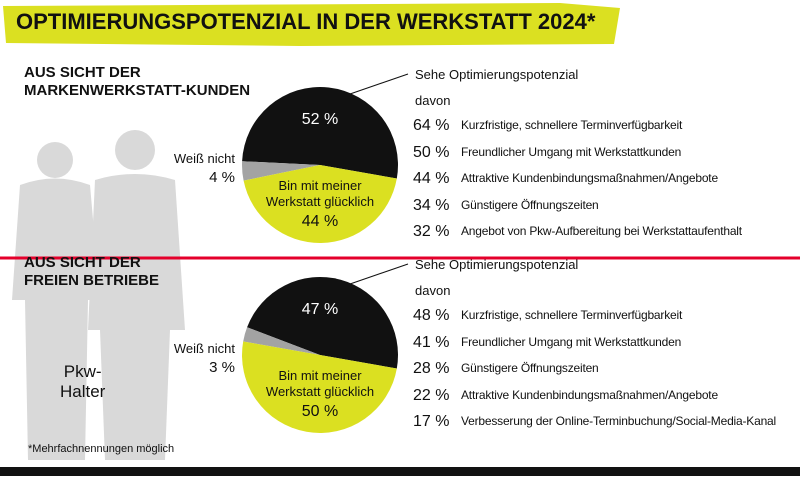 The width and height of the screenshot is (800, 503). Describe the element at coordinates (320, 119) in the screenshot. I see `slice-label: 52 %` at that location.